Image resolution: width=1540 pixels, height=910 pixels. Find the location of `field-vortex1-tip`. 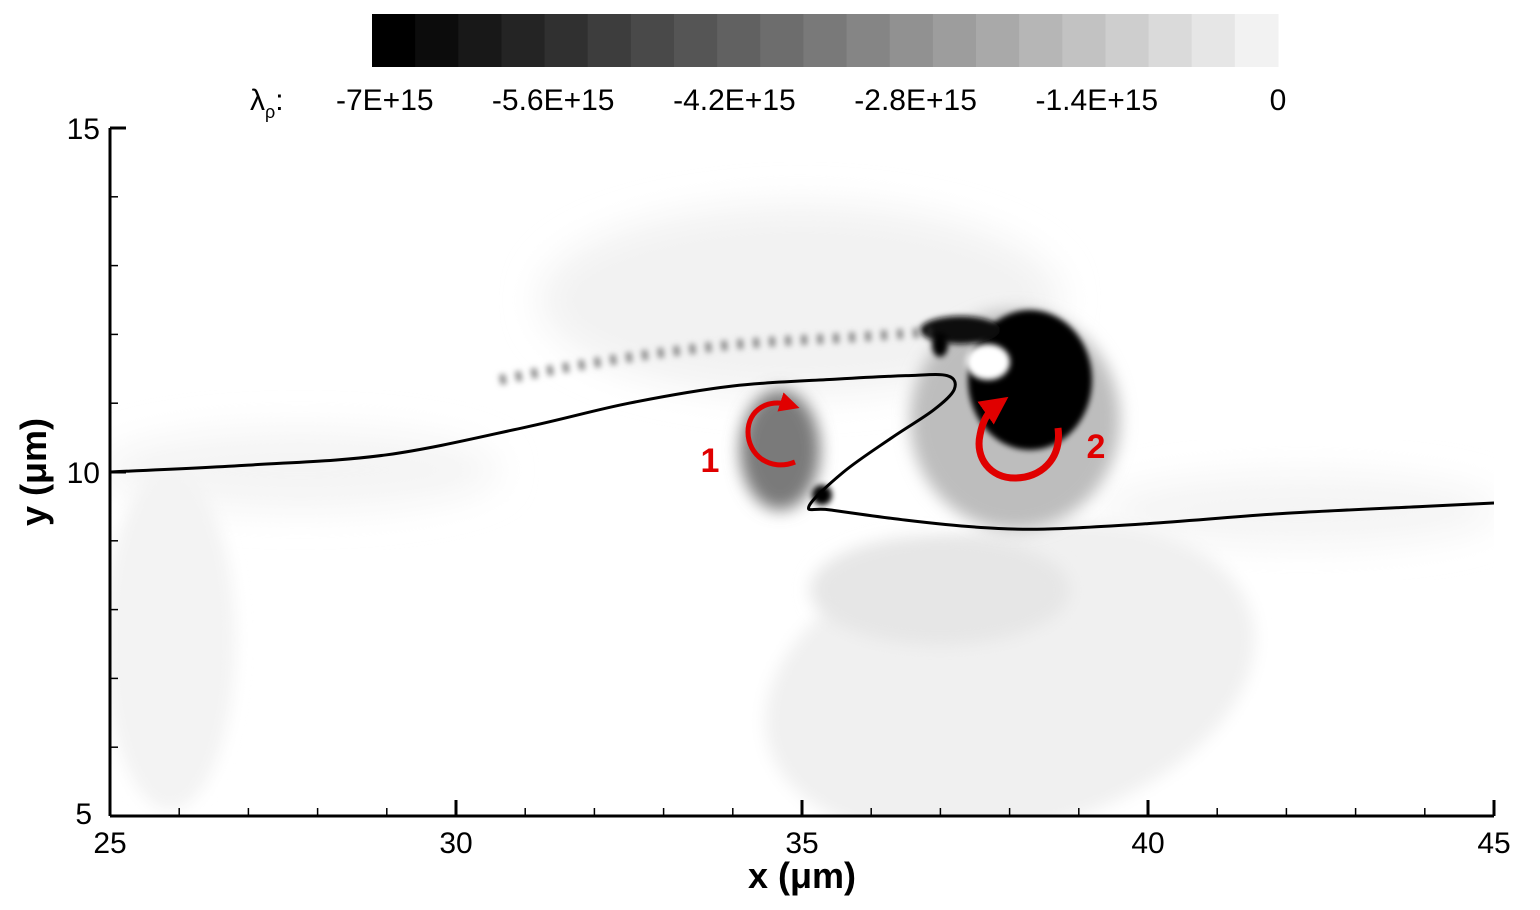

field-vortex1-tip is located at coordinates (822, 495).